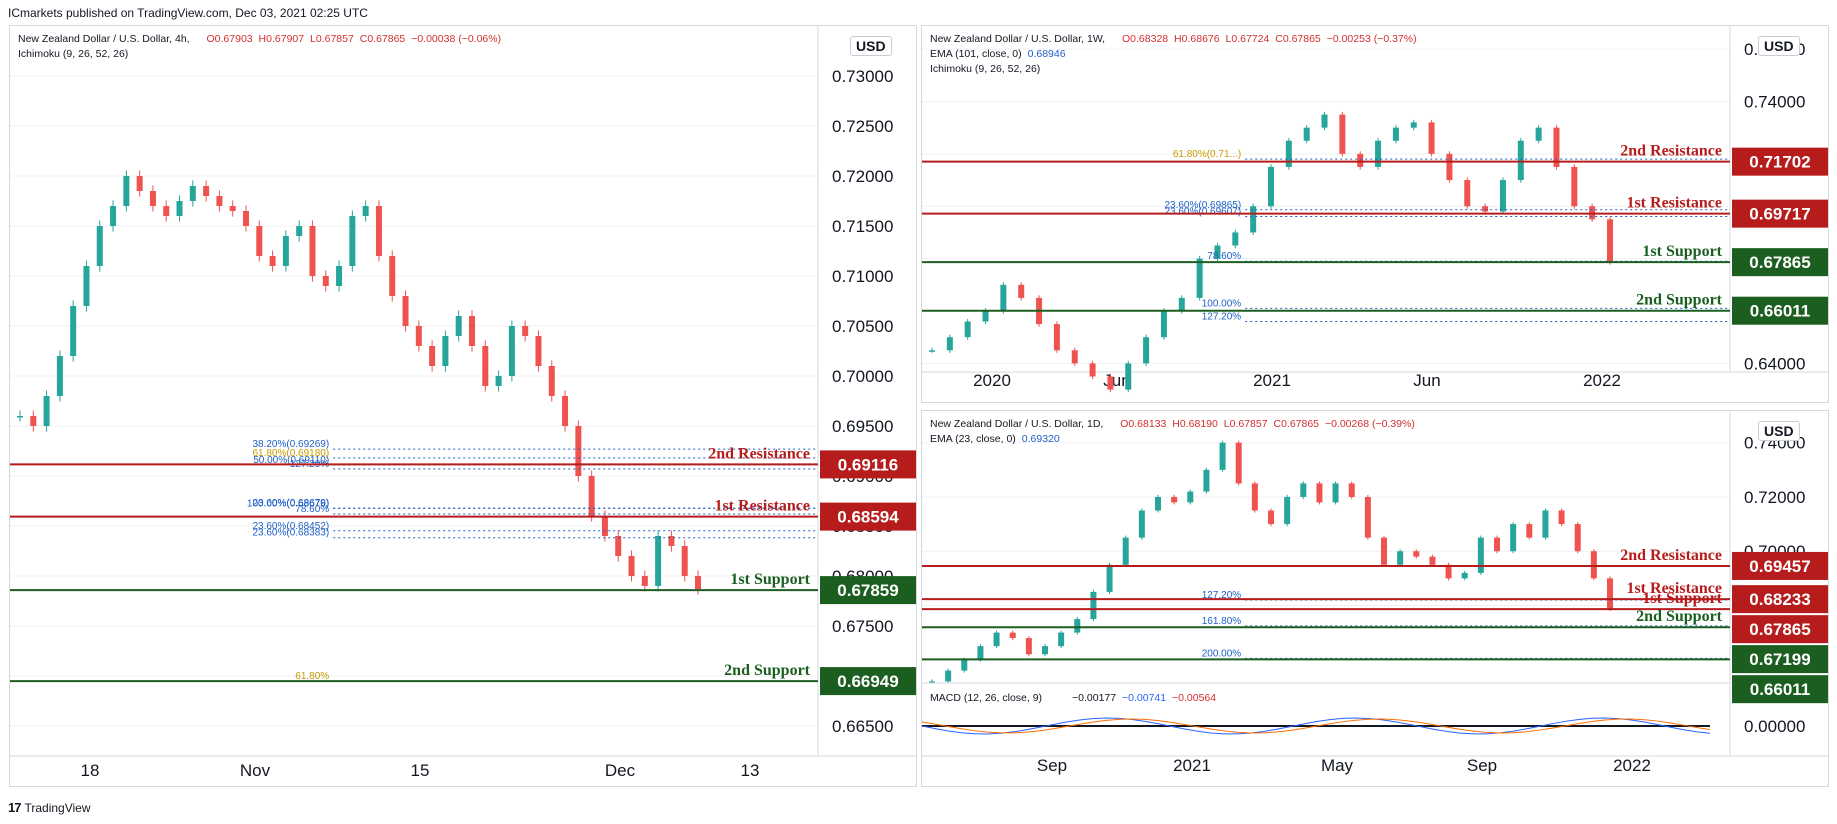 This screenshot has width=1837, height=824. I want to click on price-tag-value: 0.71702, so click(1779, 162).